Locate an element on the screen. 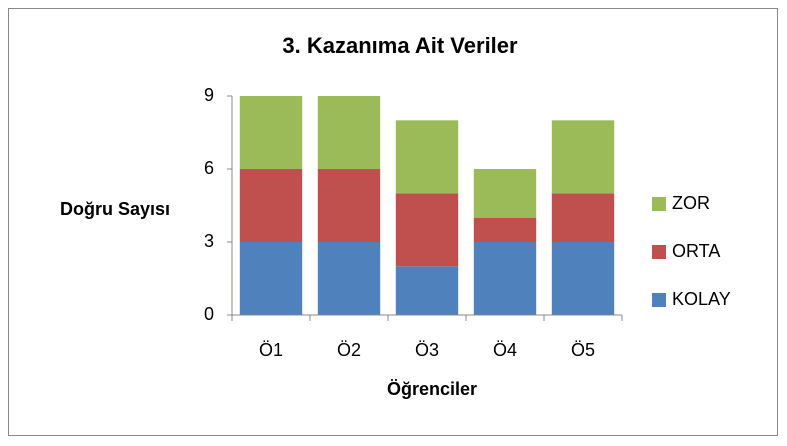  legend-label: ZOR is located at coordinates (691, 203).